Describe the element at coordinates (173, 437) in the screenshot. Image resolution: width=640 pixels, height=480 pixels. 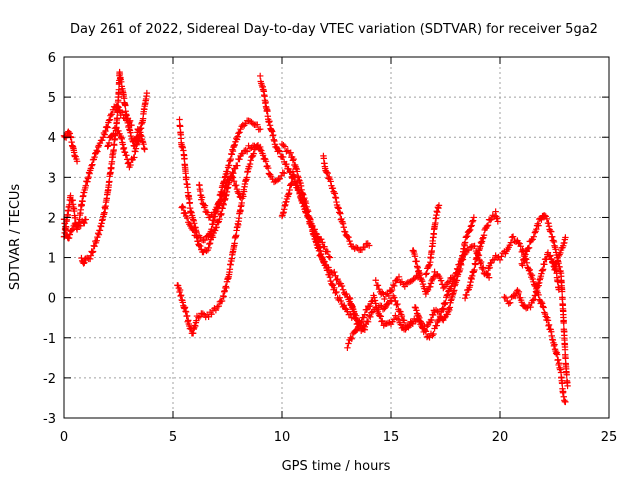
I see `x-tick-label: 5` at that location.